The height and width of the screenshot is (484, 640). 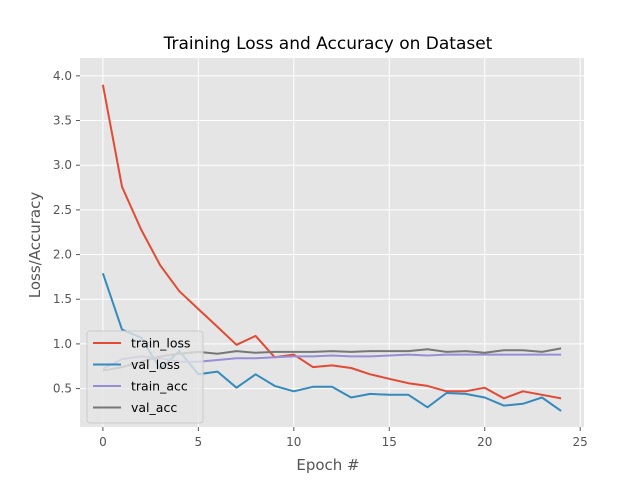 What do you see at coordinates (159, 386) in the screenshot?
I see `legend-label: train_acc` at bounding box center [159, 386].